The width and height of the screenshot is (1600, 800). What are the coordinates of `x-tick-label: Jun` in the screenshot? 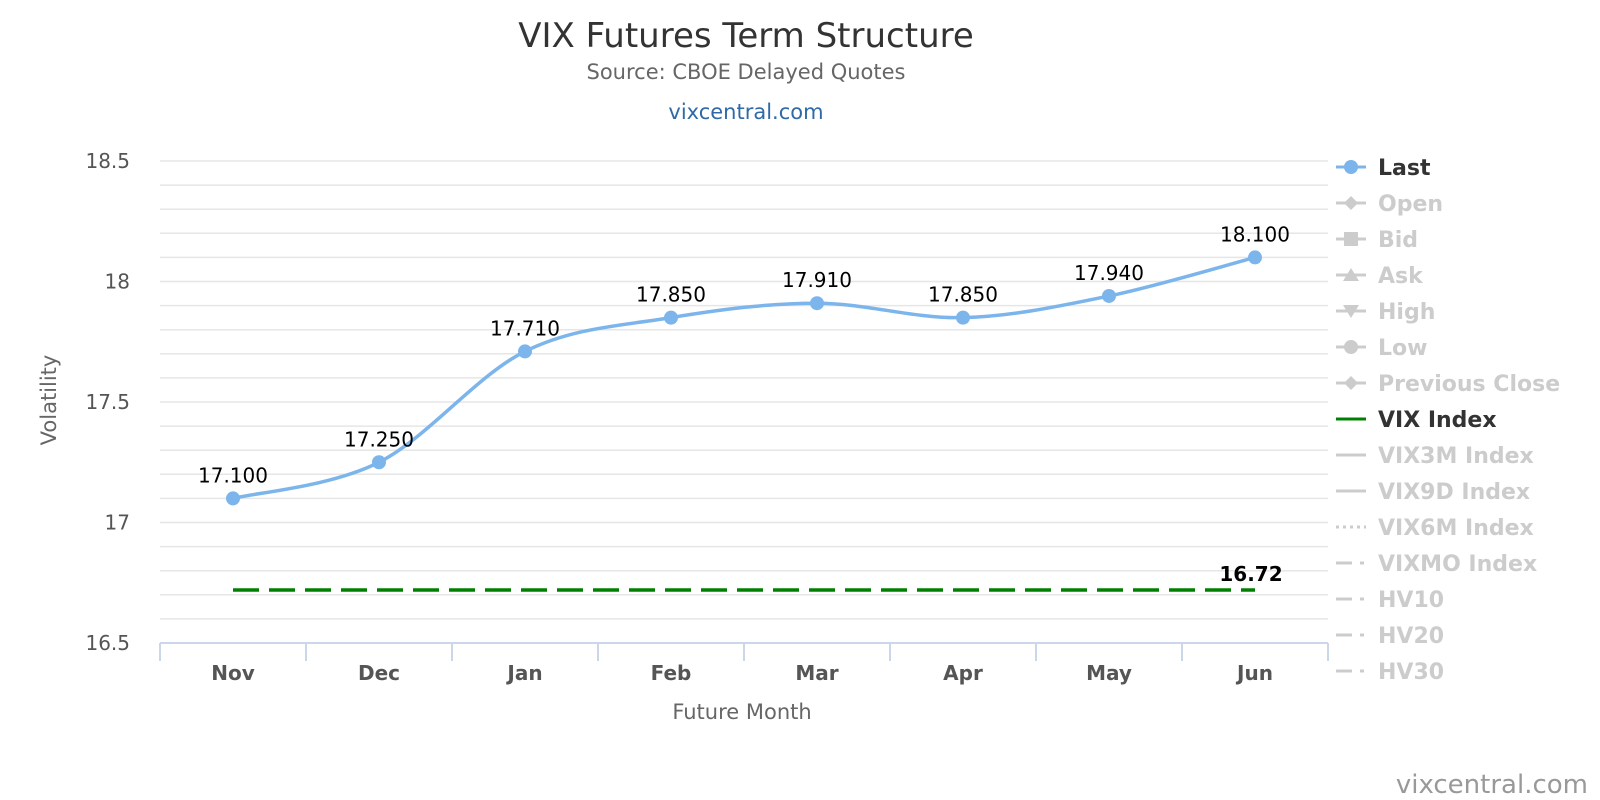 It's located at (1254, 673).